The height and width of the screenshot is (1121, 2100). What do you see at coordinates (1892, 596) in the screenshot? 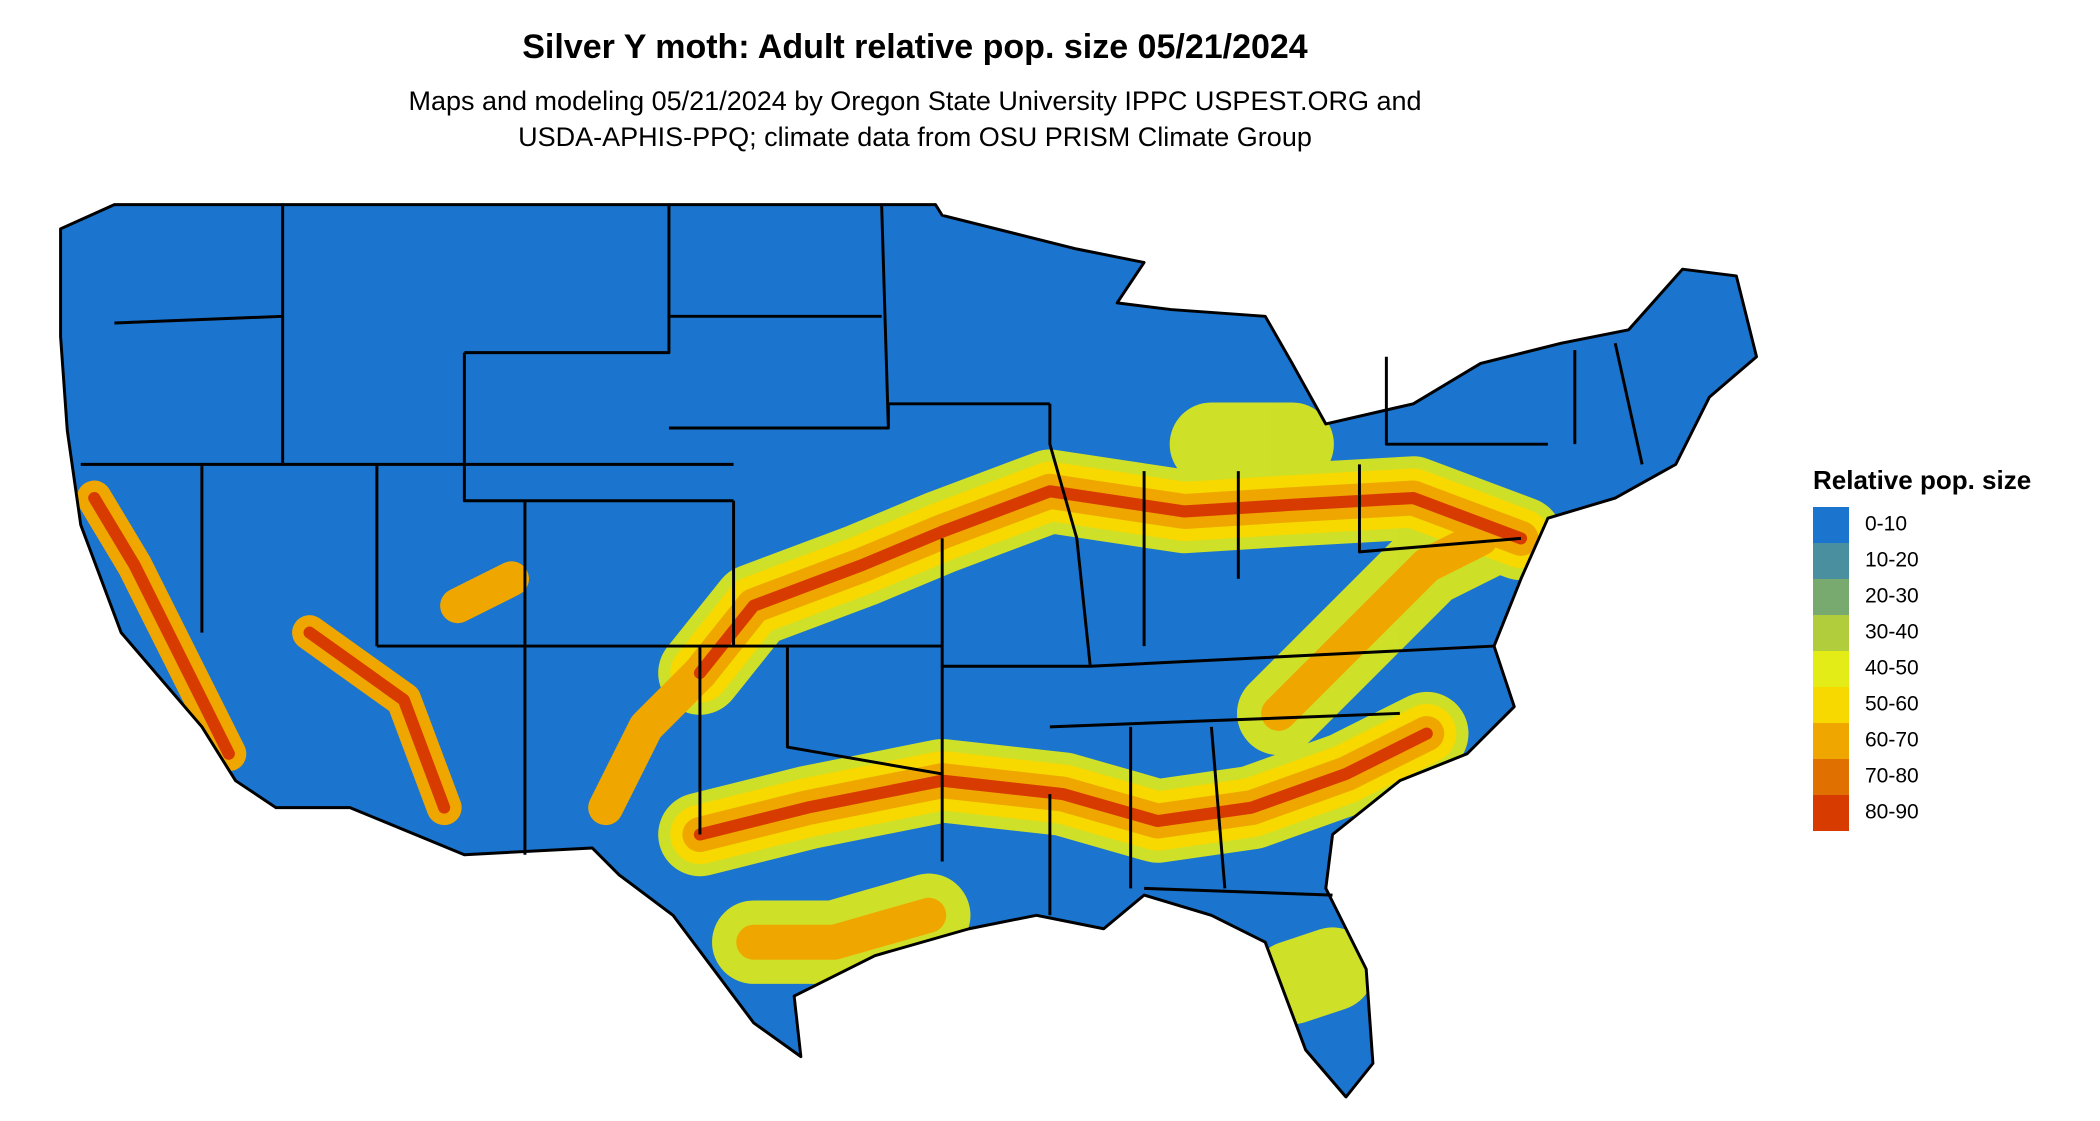
I see `legend-label: 20-30` at bounding box center [1892, 596].